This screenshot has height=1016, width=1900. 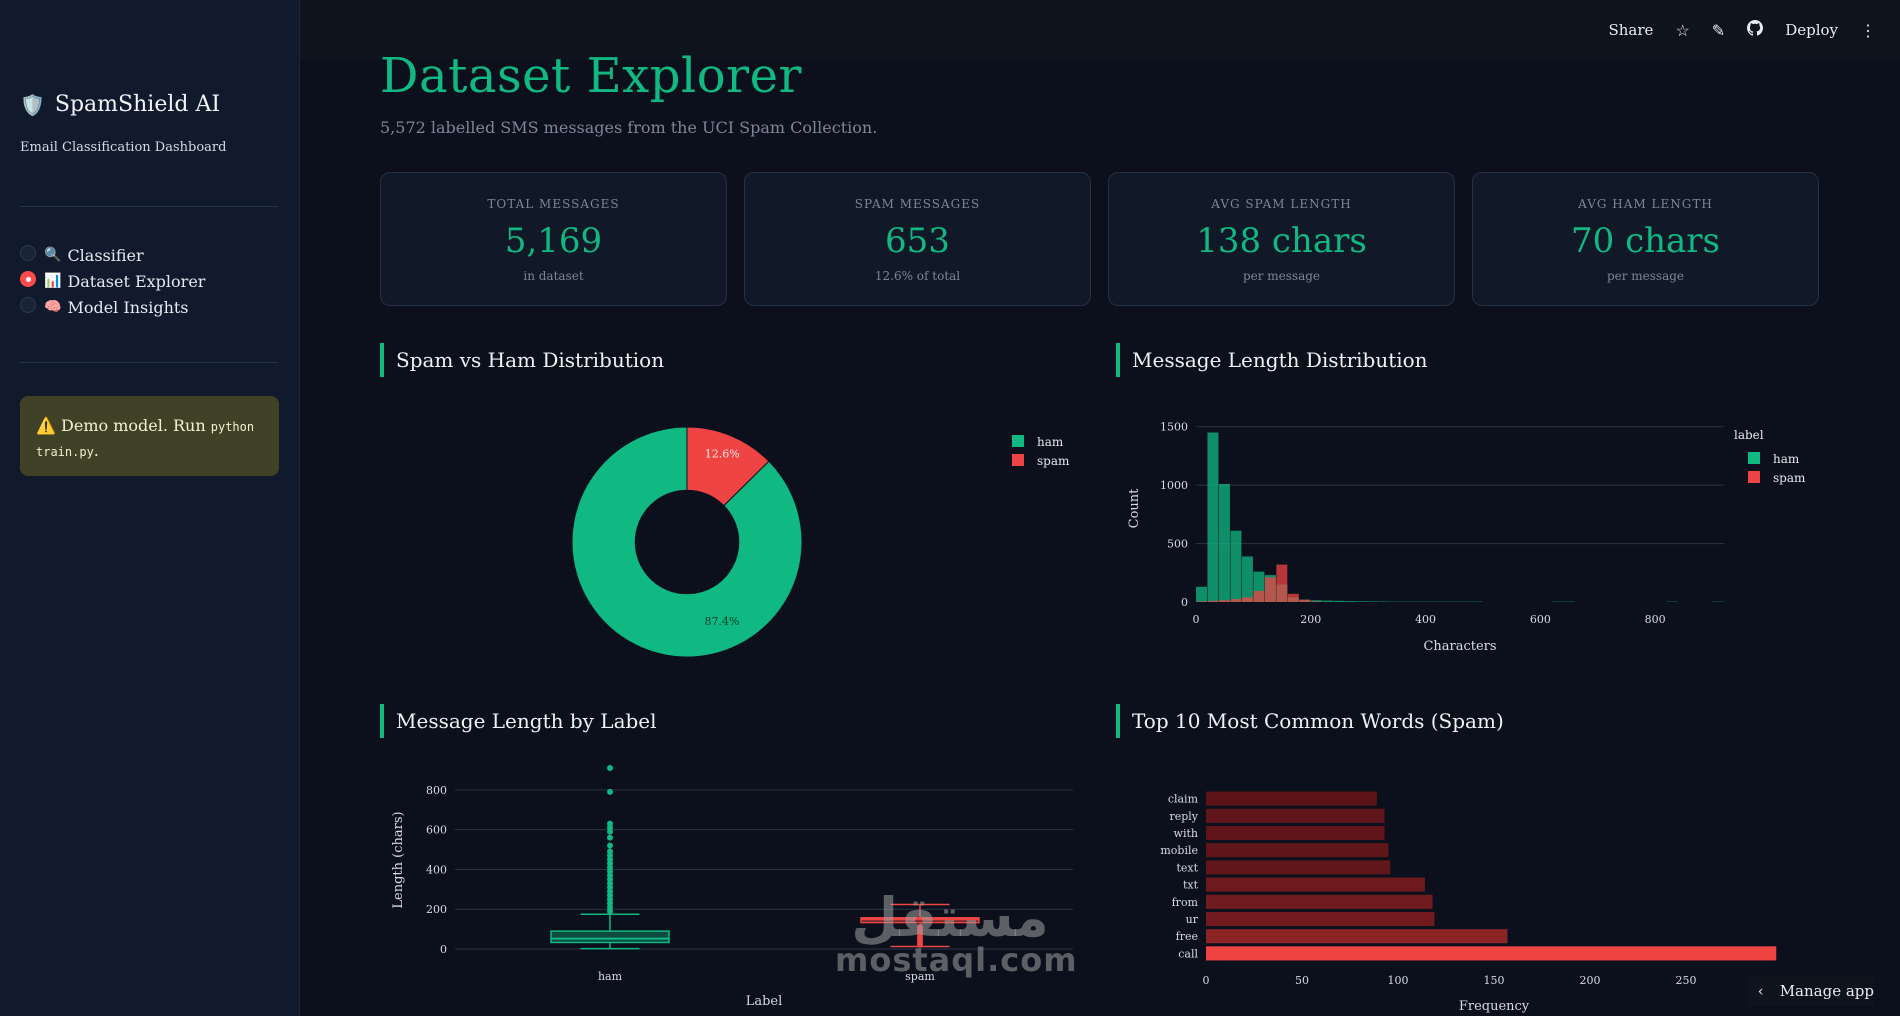 What do you see at coordinates (1272, 360) in the screenshot?
I see `section-title-histogram: Message Length Distribution` at bounding box center [1272, 360].